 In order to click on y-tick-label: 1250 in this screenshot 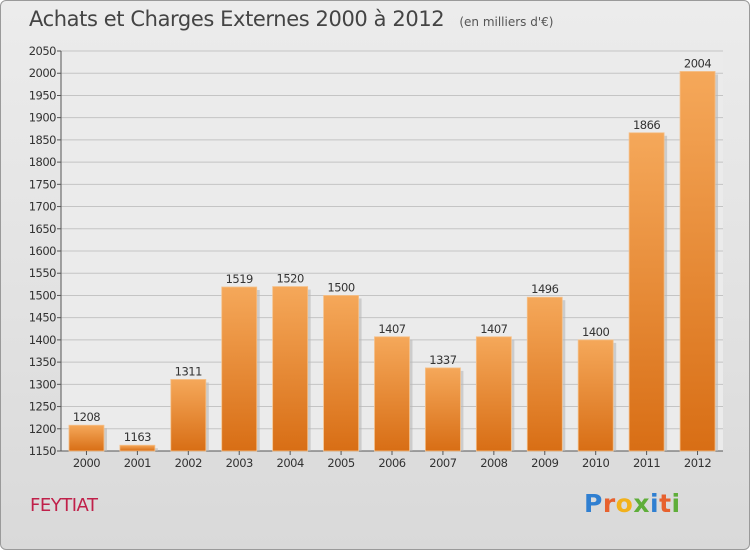, I will do `click(42, 407)`.